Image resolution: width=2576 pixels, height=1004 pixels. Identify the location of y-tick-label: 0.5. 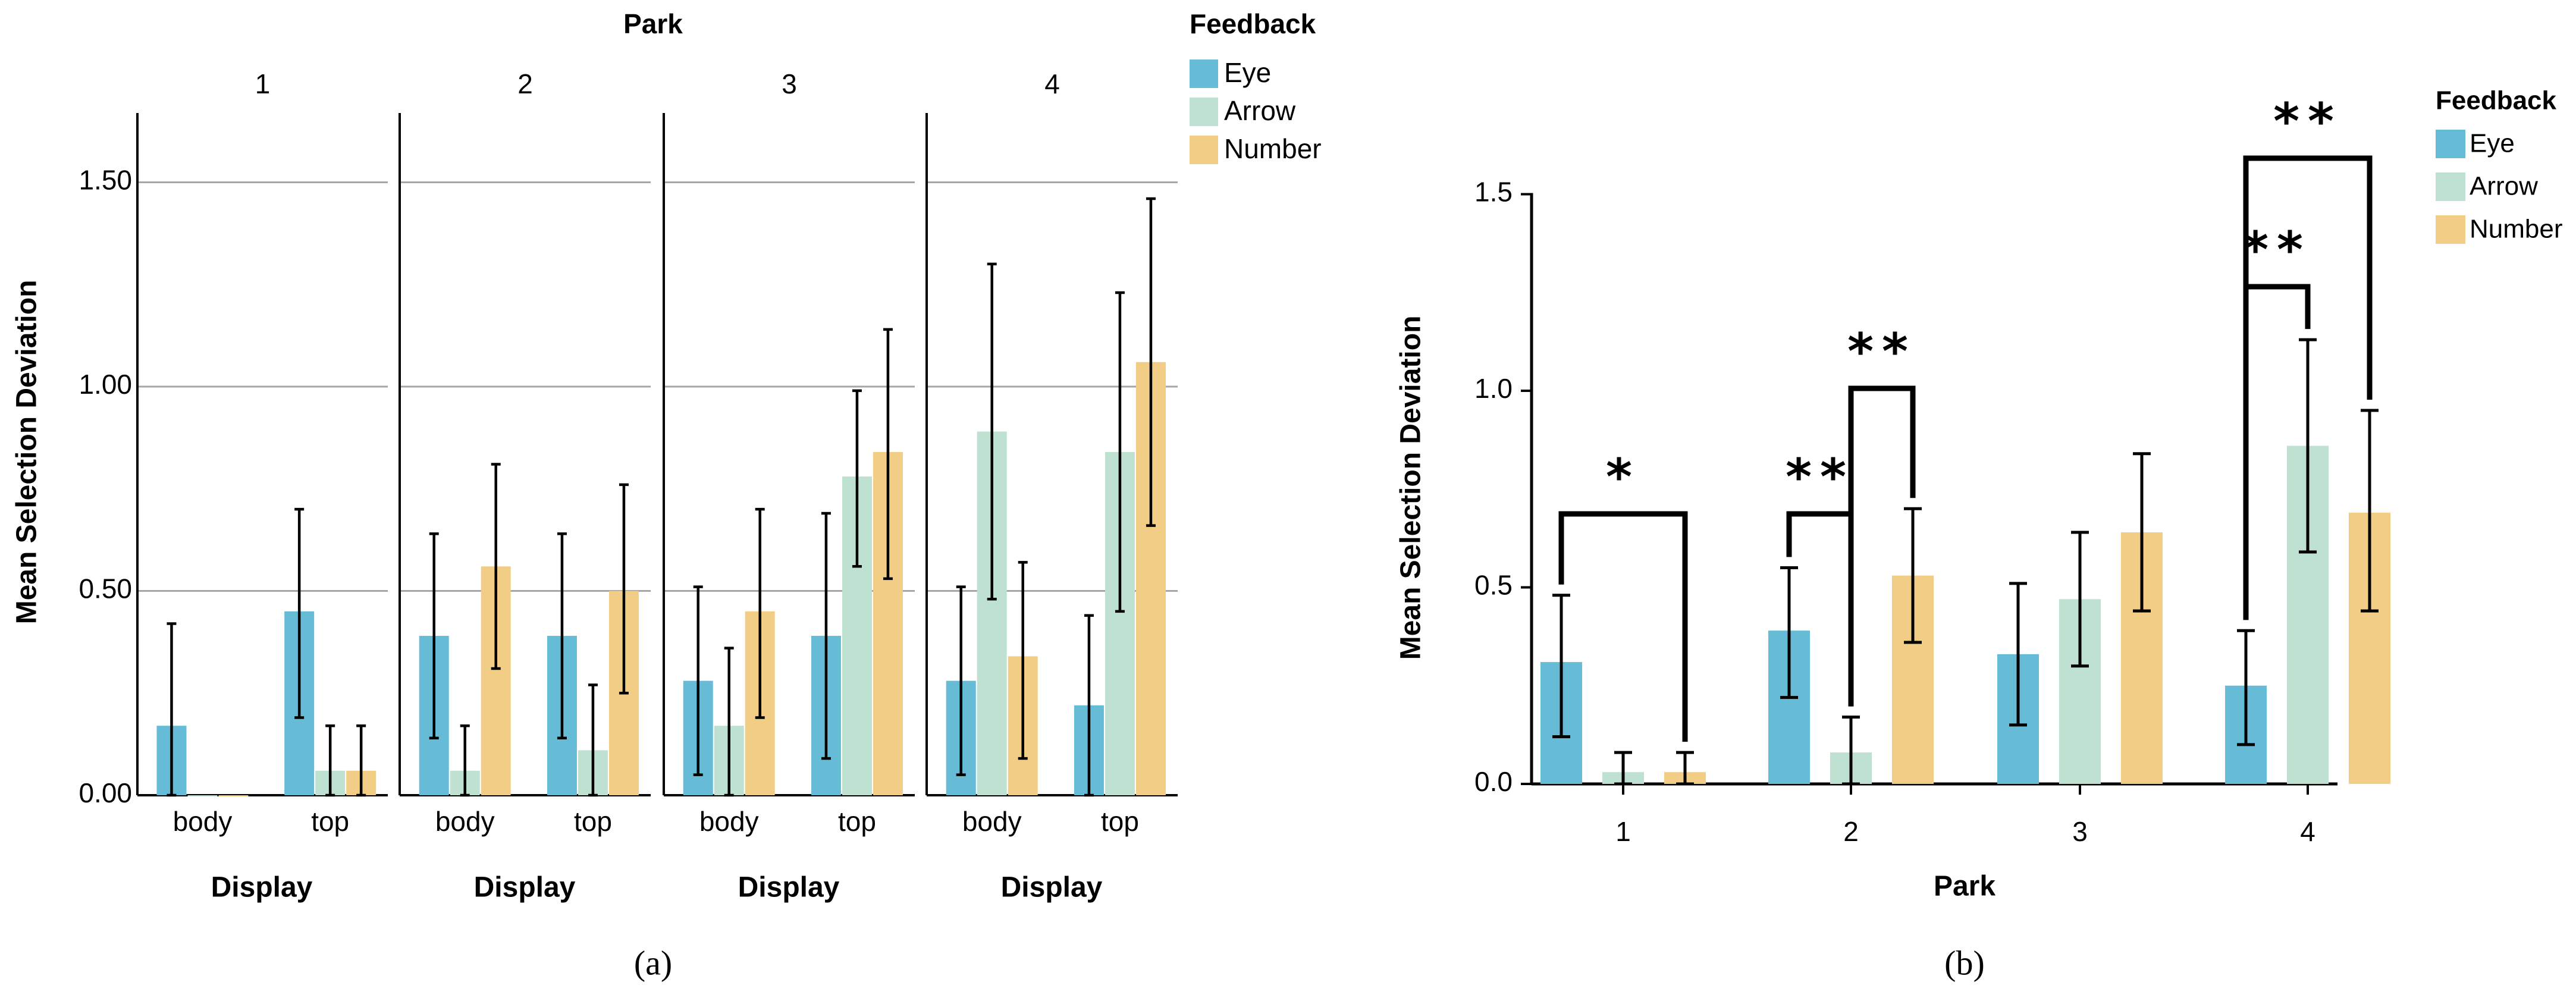
(1493, 585).